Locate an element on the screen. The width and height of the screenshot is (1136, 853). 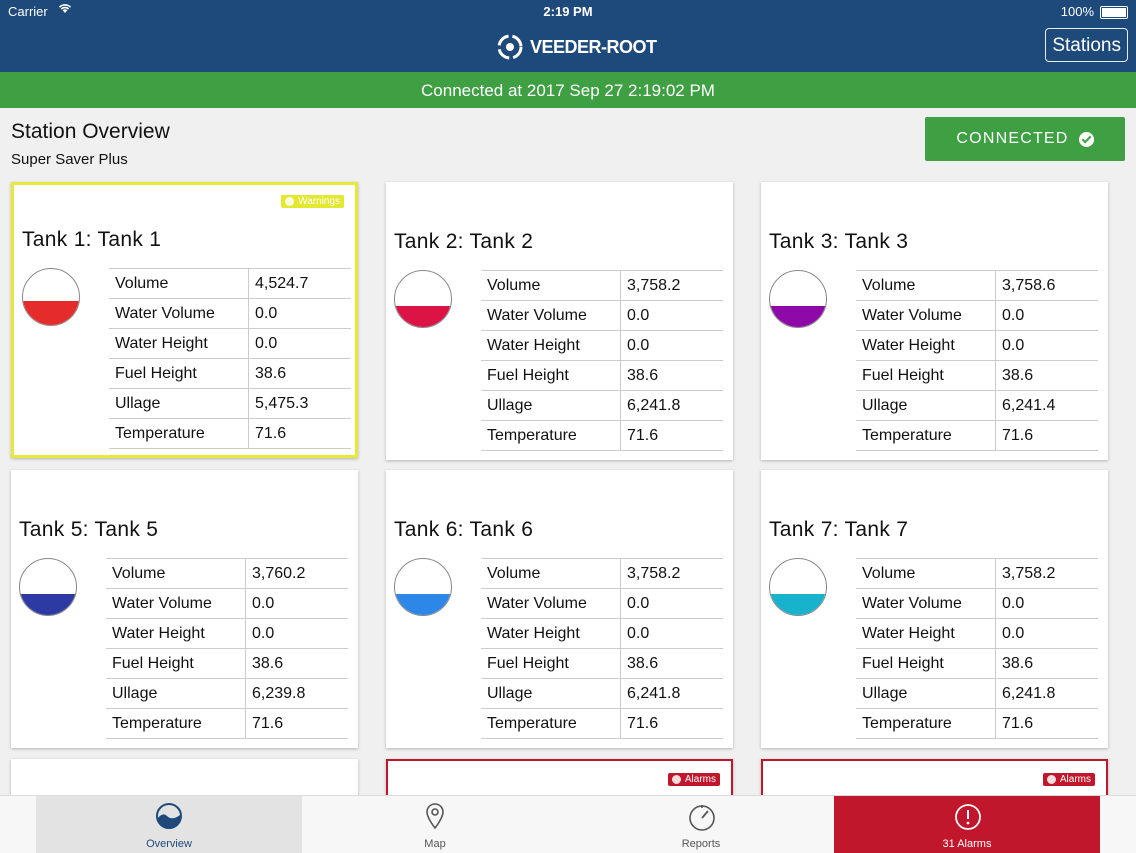
warning-badge: Warnings is located at coordinates (312, 201).